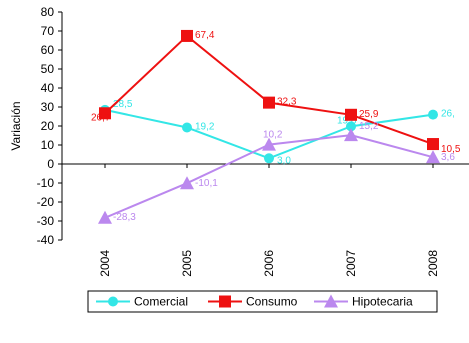  Describe the element at coordinates (433, 263) in the screenshot. I see `x-tick-label: 2008` at that location.